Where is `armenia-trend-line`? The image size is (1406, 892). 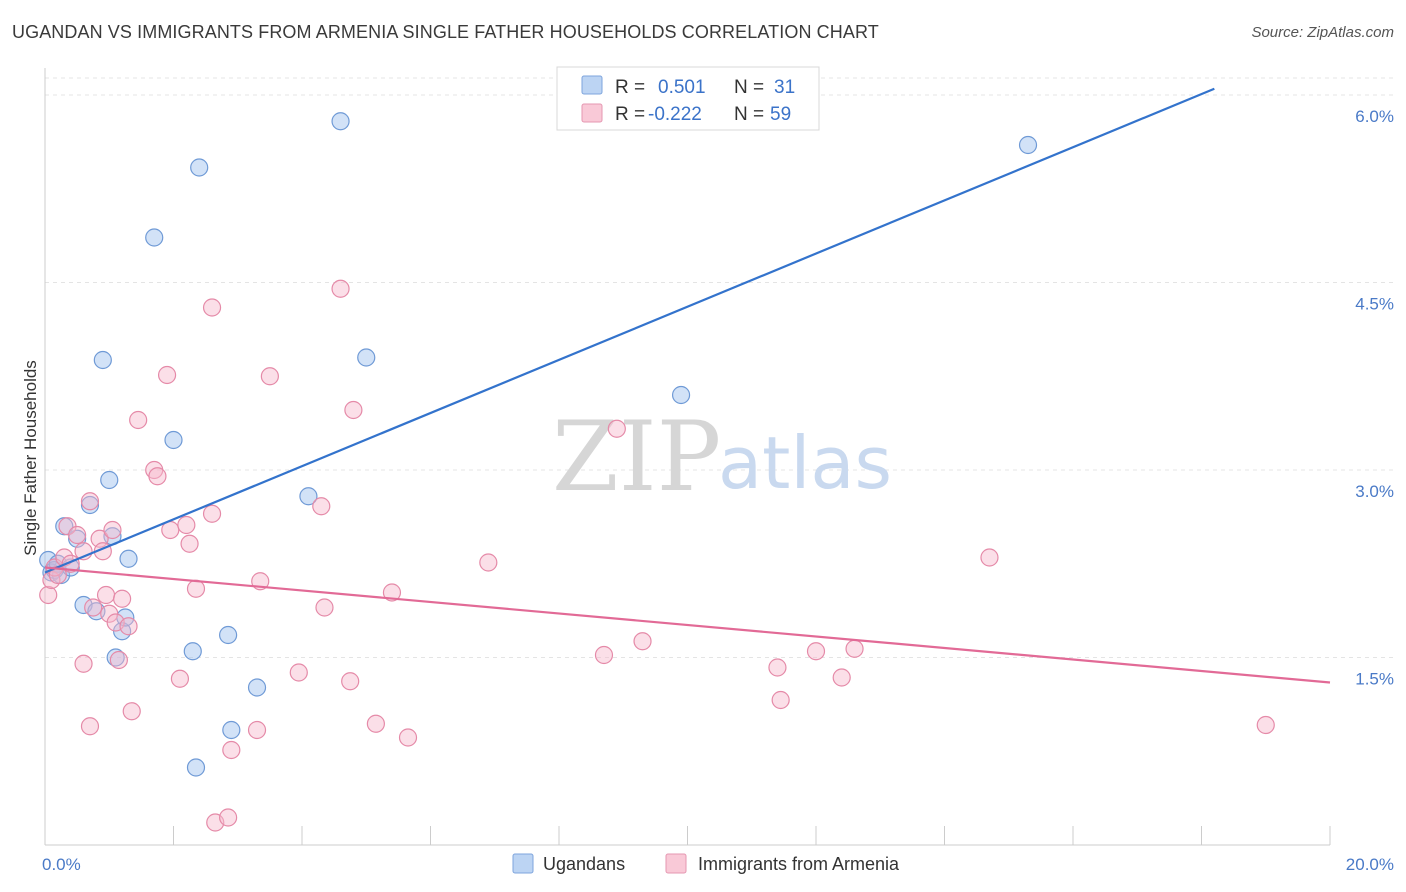
armenia-trend-line is located at coordinates (687, 625).